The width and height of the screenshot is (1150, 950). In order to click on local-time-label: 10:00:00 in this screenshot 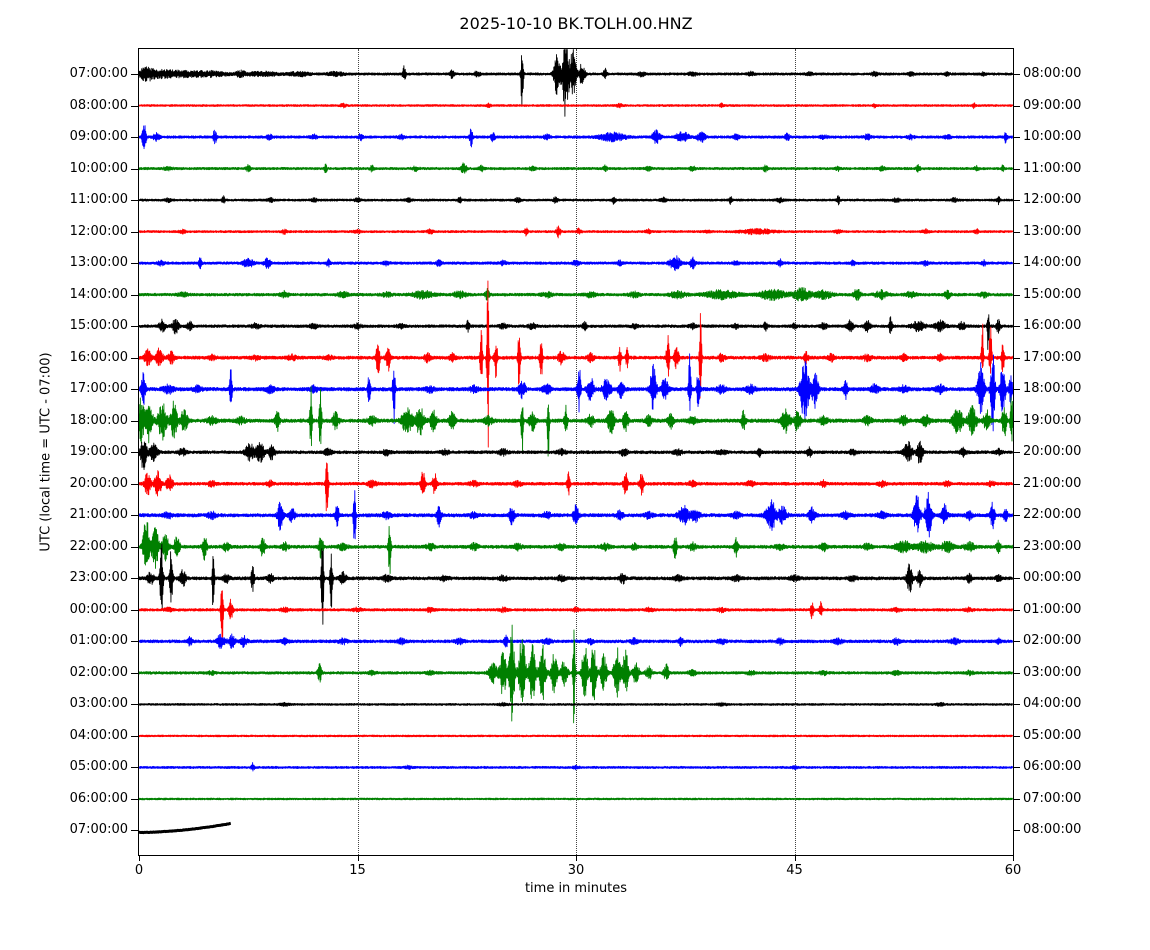, I will do `click(1052, 137)`.